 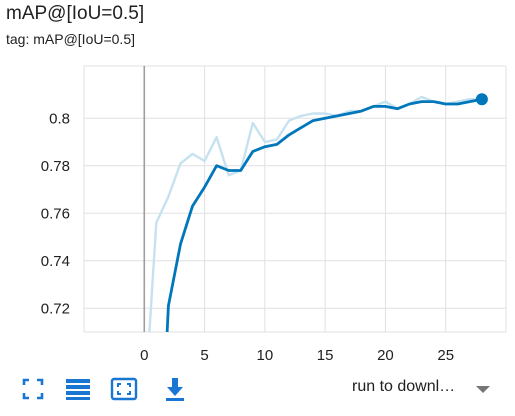 I want to click on x-tick-label: 10, so click(x=265, y=355).